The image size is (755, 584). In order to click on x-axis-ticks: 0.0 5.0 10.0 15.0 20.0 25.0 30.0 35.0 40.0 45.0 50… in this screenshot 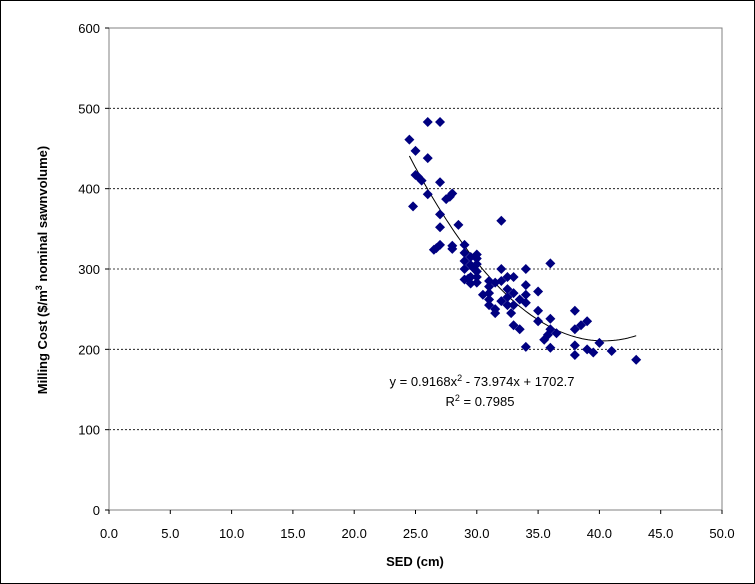, I will do `click(417, 525)`.